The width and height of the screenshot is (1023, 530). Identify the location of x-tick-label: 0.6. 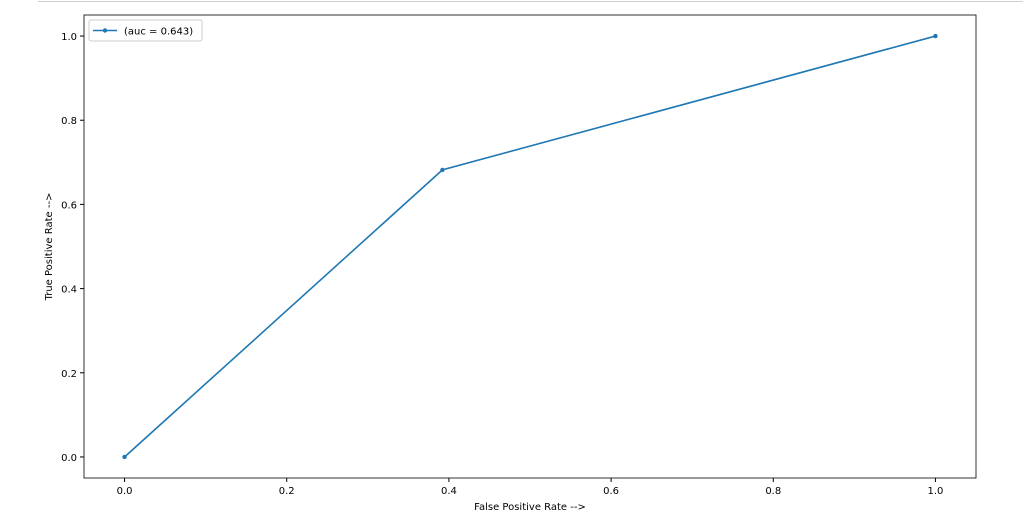
(611, 491).